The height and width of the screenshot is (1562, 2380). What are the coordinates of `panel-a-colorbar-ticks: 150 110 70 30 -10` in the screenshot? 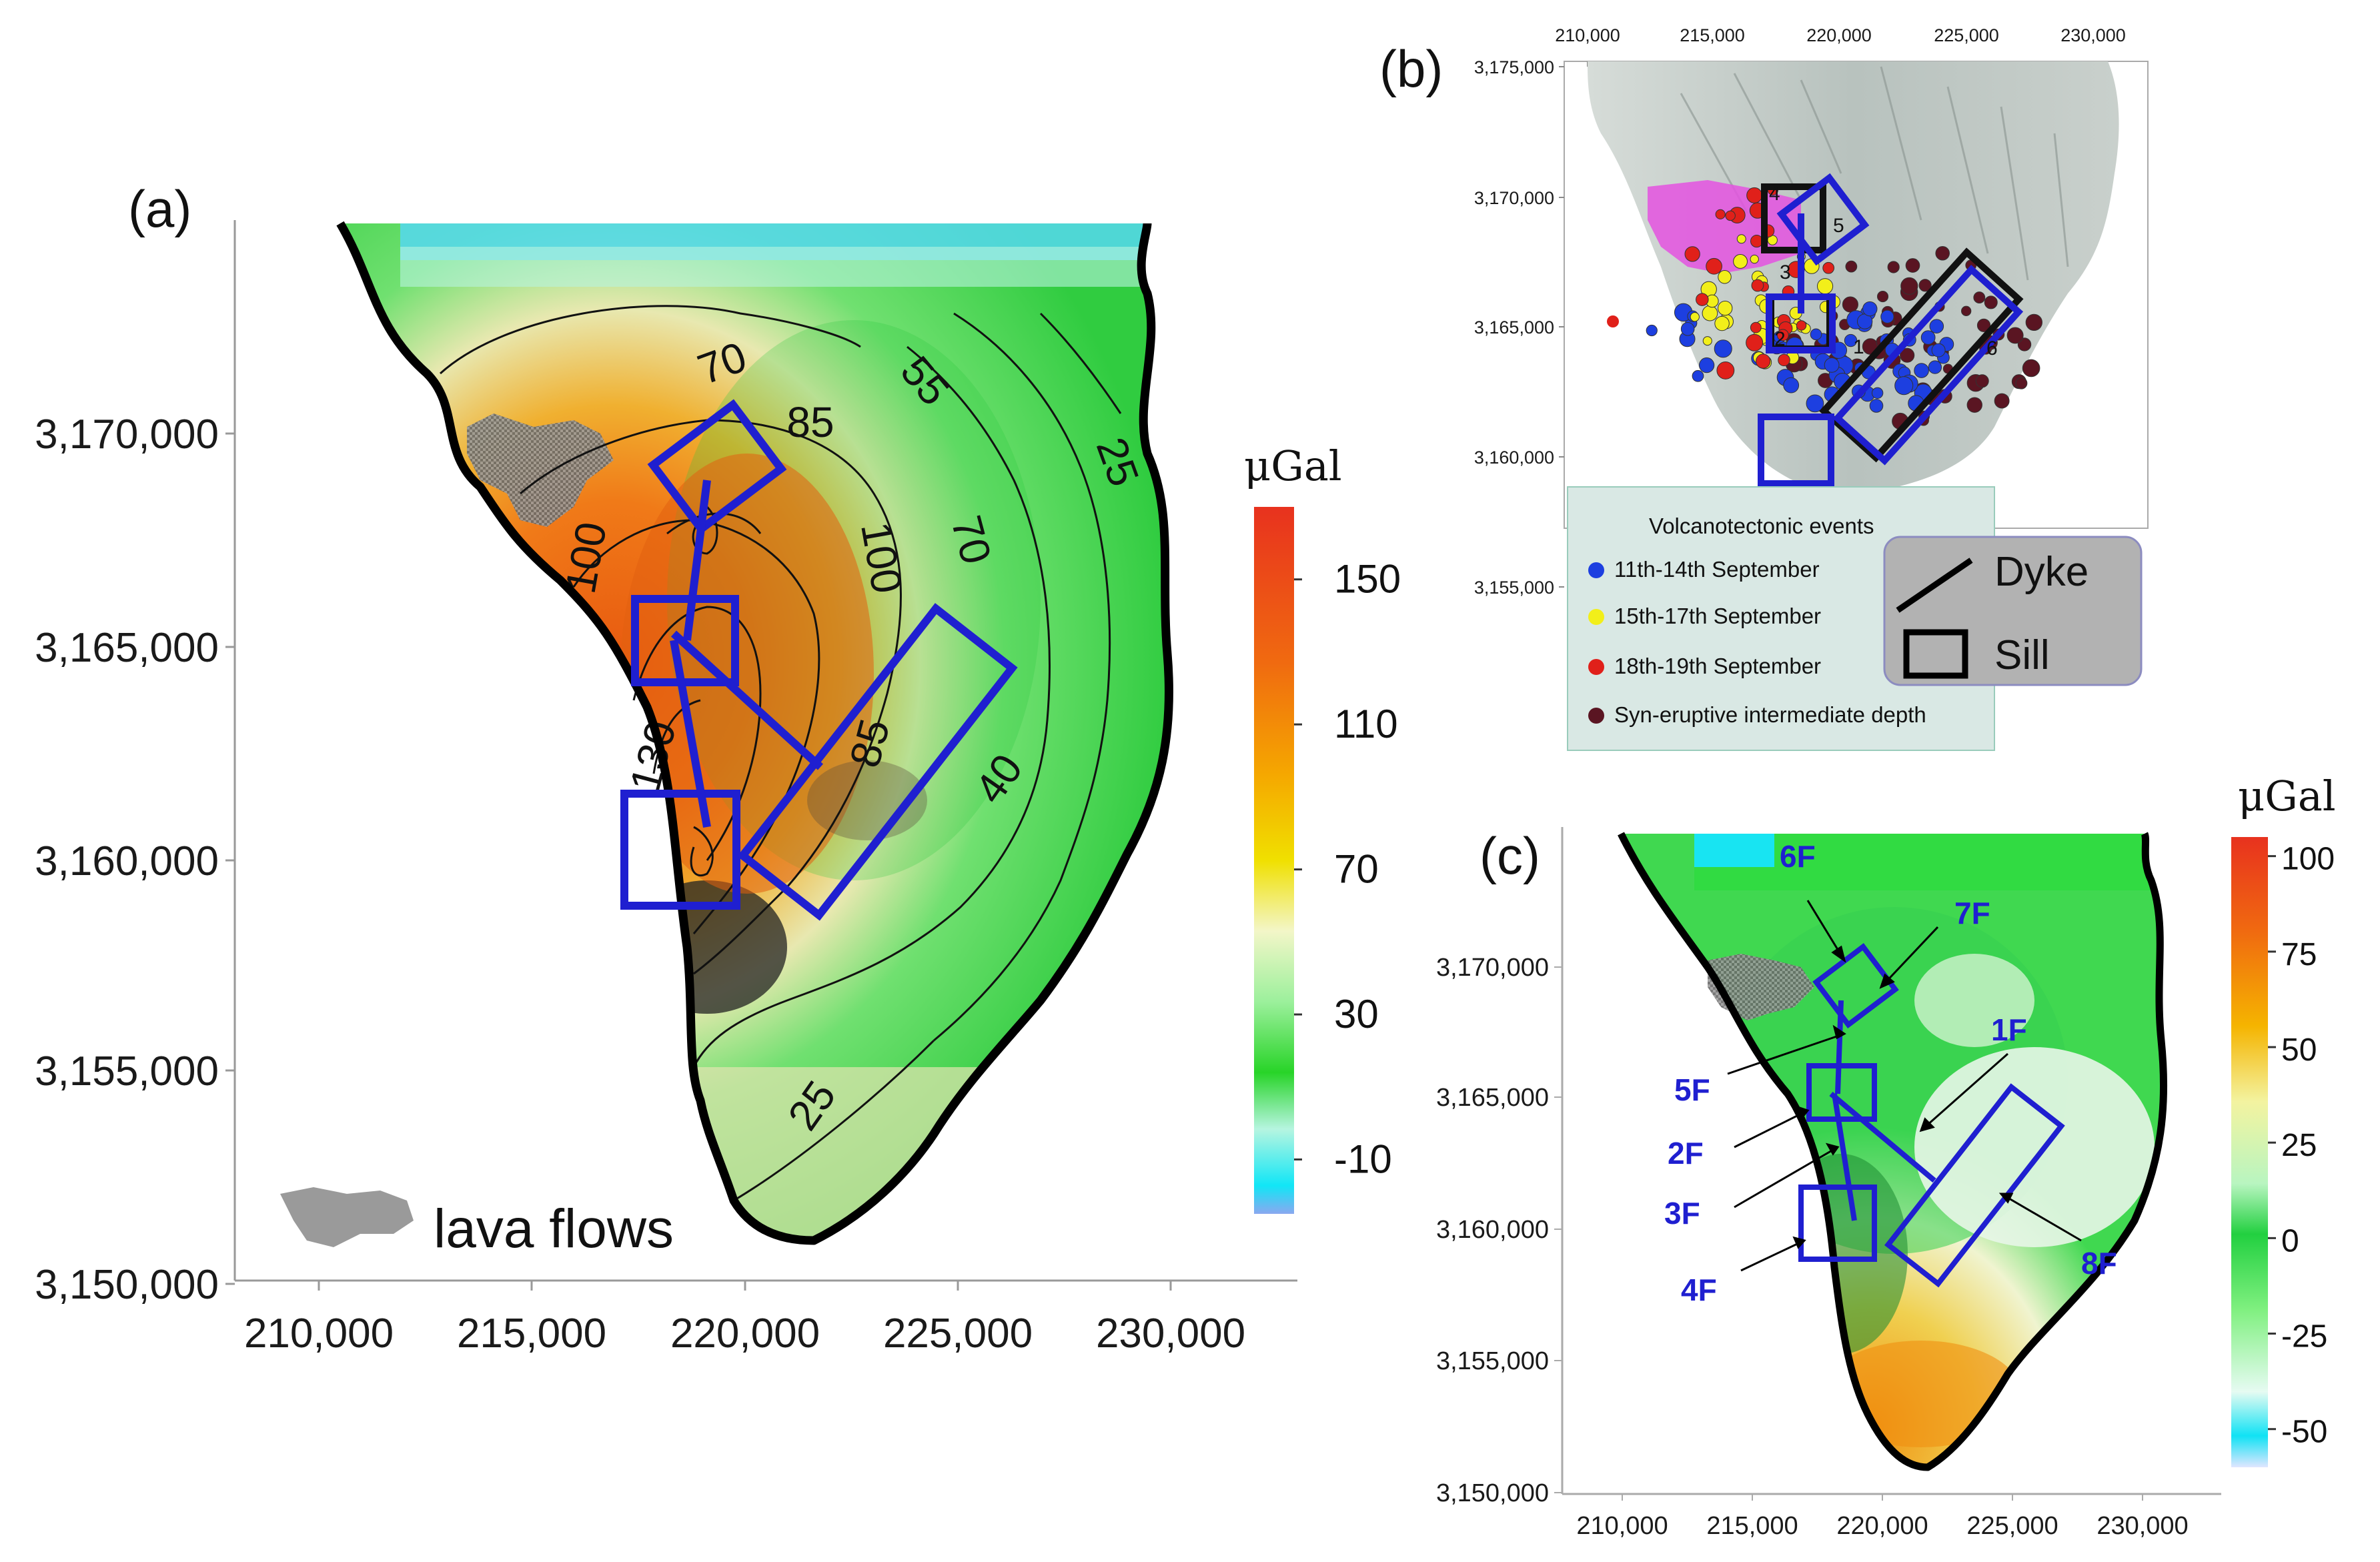 It's located at (1347, 869).